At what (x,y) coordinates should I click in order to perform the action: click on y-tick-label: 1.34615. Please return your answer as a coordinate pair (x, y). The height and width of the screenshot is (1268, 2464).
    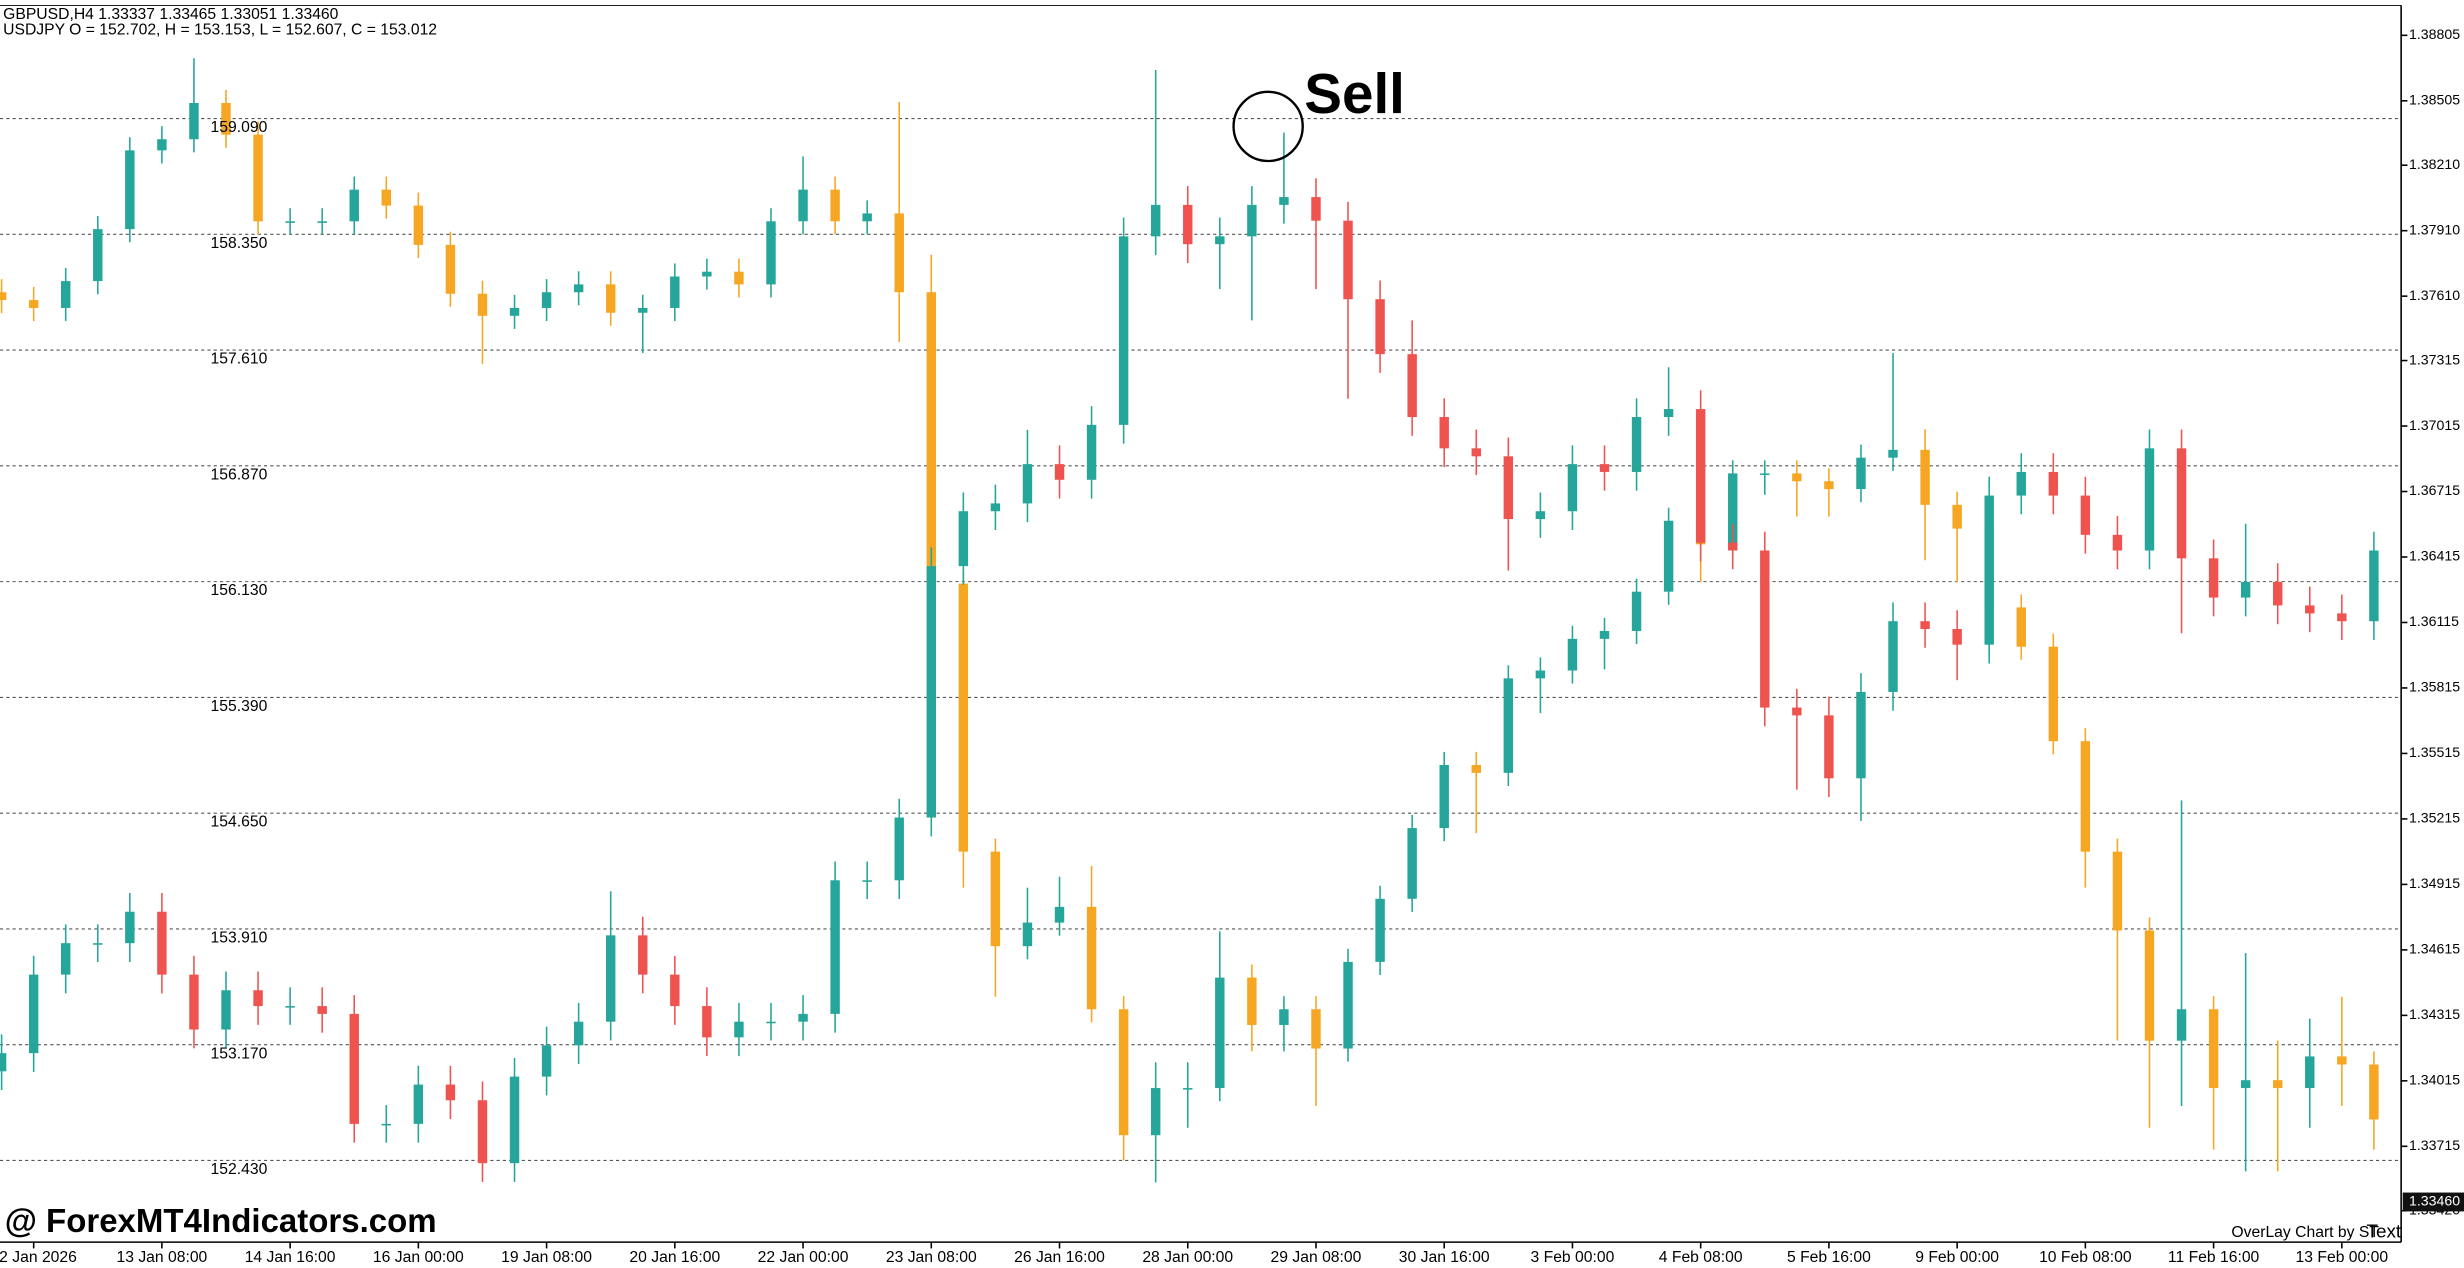
    Looking at the image, I should click on (2434, 949).